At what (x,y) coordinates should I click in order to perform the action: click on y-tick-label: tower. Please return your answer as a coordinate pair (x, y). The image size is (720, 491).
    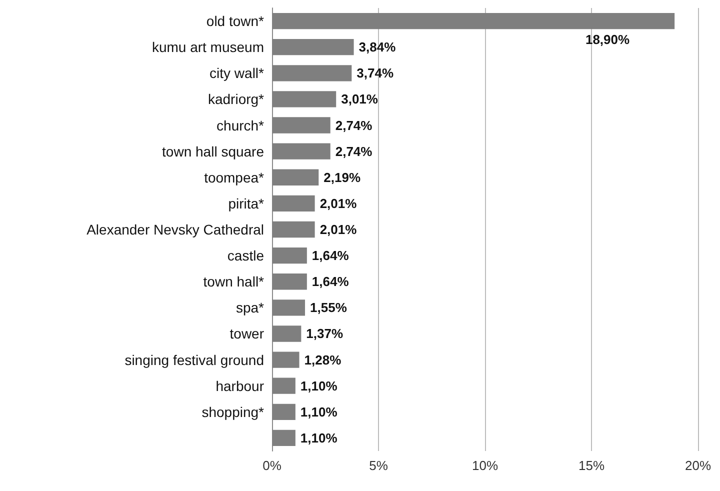
    Looking at the image, I should click on (247, 334).